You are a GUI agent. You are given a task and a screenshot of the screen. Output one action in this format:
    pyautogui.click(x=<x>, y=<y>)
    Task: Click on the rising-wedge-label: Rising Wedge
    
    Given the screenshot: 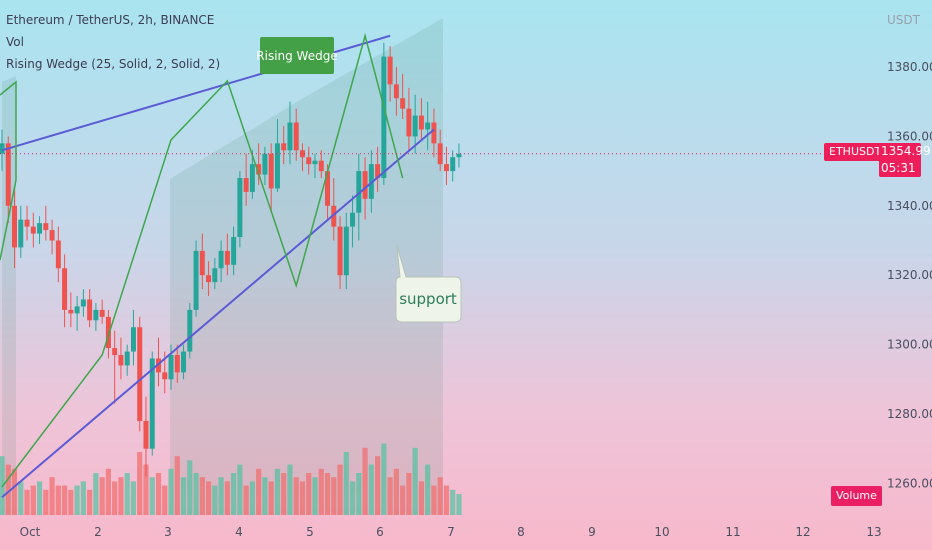 What is the action you would take?
    pyautogui.click(x=296, y=56)
    